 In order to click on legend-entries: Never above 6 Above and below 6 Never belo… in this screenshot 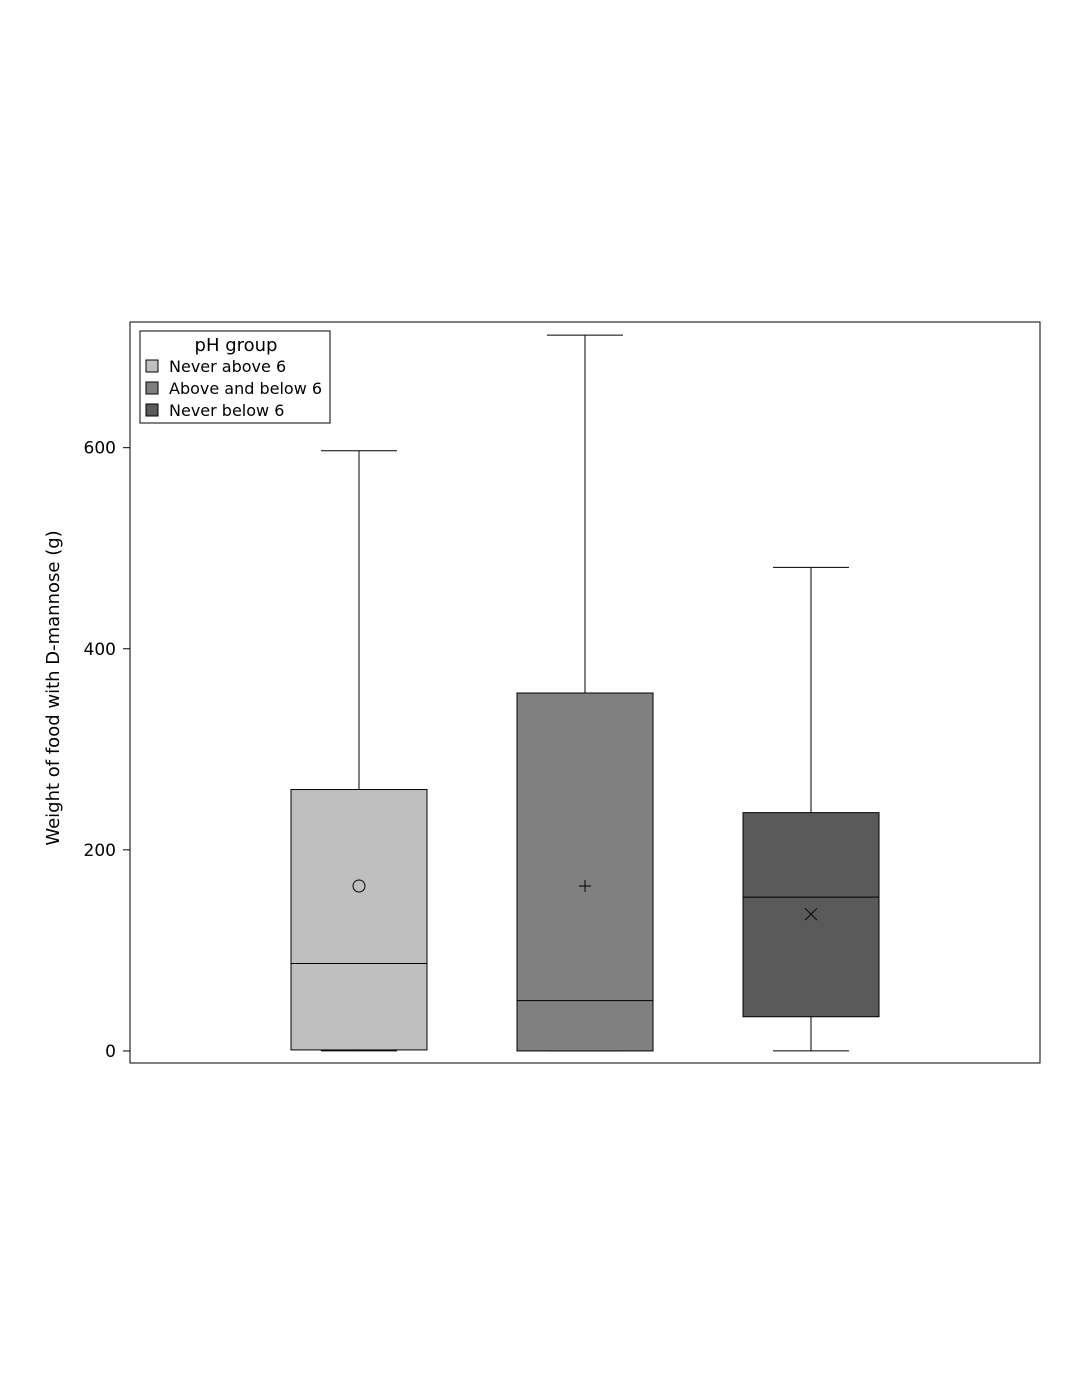, I will do `click(233, 388)`.